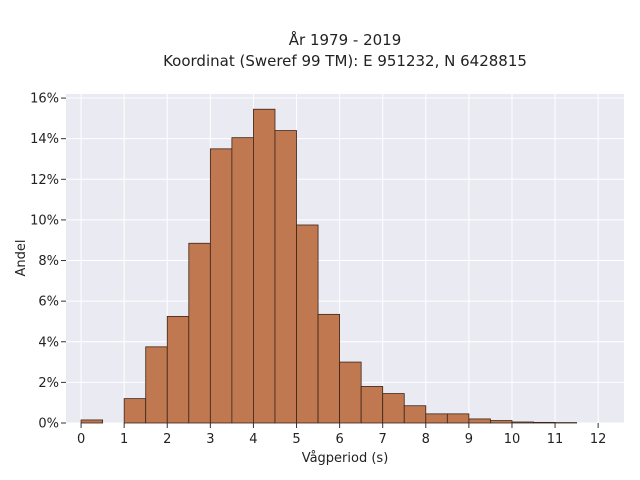 The height and width of the screenshot is (480, 640). I want to click on x-tick-label: 12, so click(598, 439).